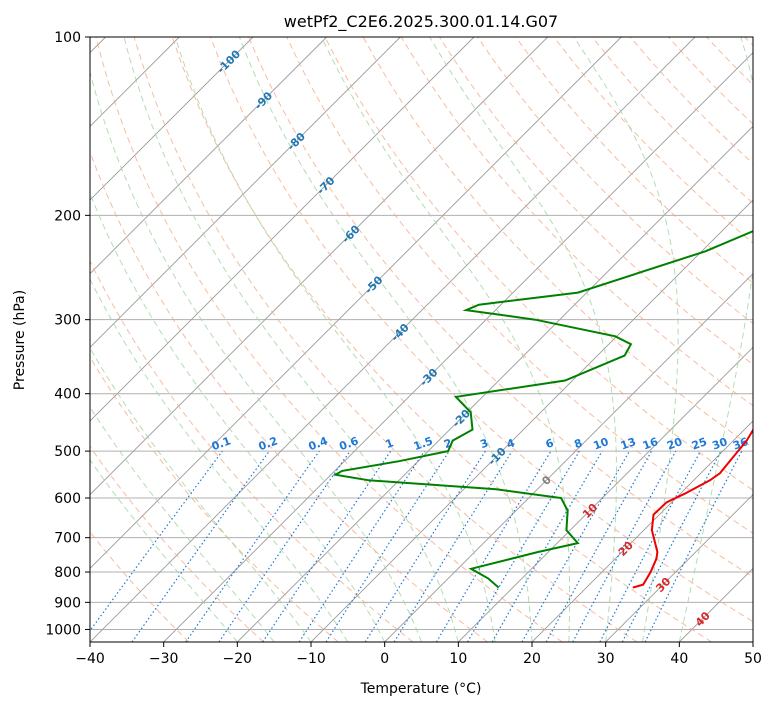 The width and height of the screenshot is (775, 708). What do you see at coordinates (650, 444) in the screenshot?
I see `mixing-ratio-label: 16` at bounding box center [650, 444].